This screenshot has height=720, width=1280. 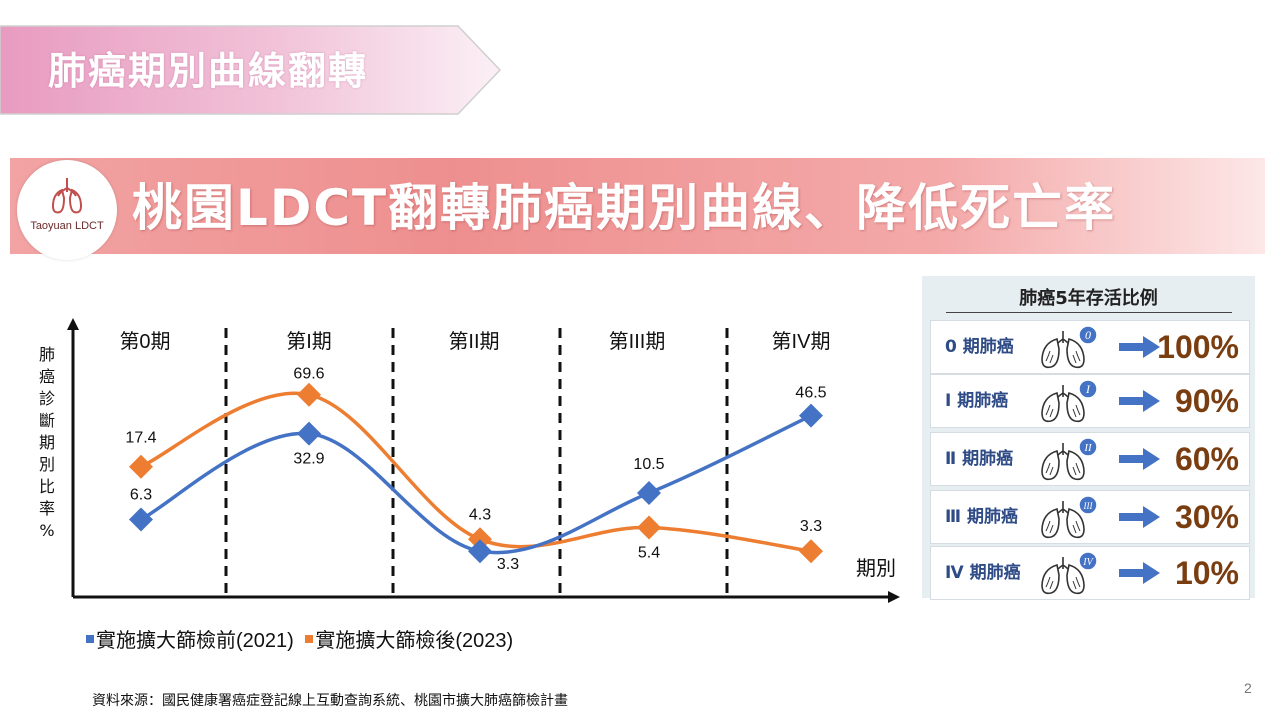 I want to click on series-line-after, so click(x=476, y=472).